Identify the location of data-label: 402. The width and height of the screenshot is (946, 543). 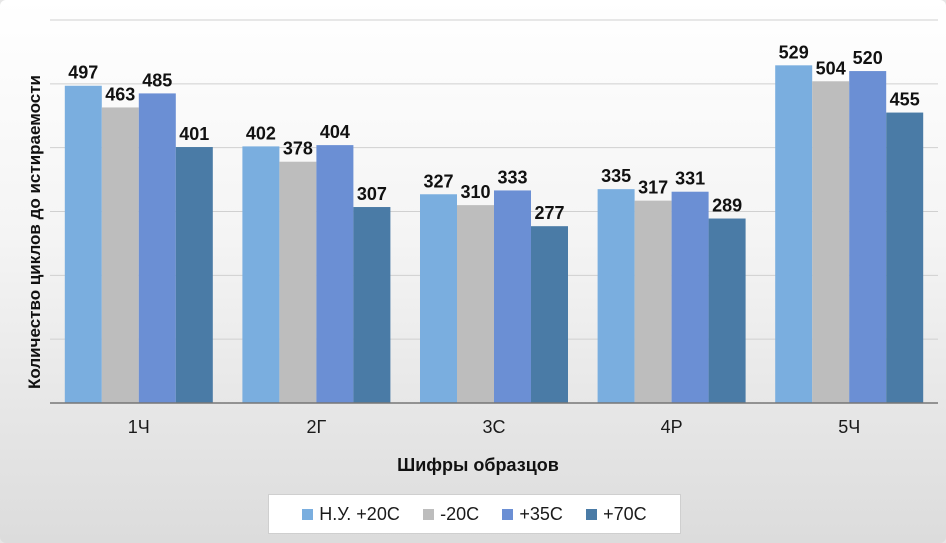
(261, 133).